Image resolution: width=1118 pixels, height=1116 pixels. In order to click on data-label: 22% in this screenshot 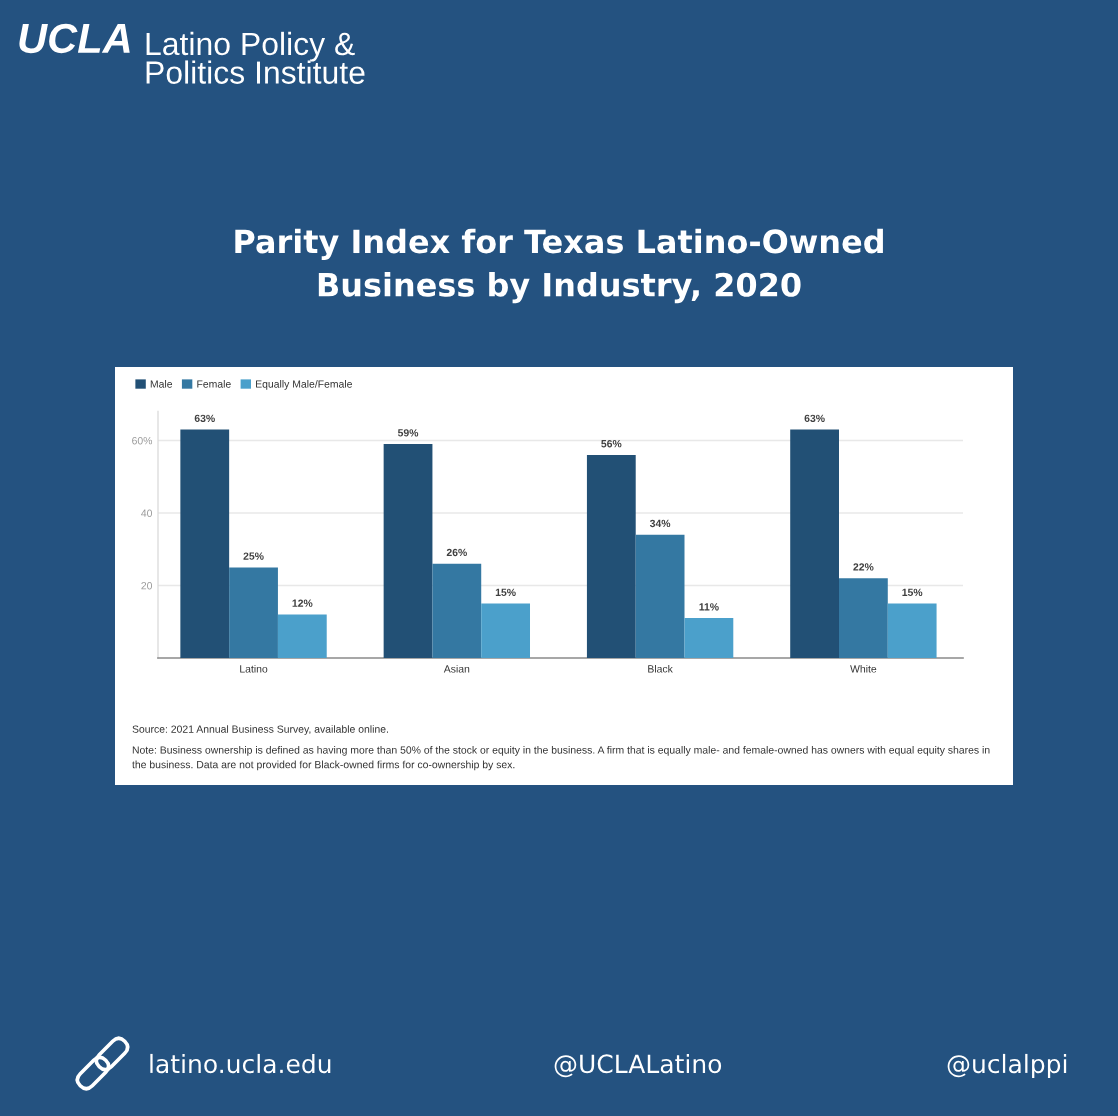, I will do `click(863, 567)`.